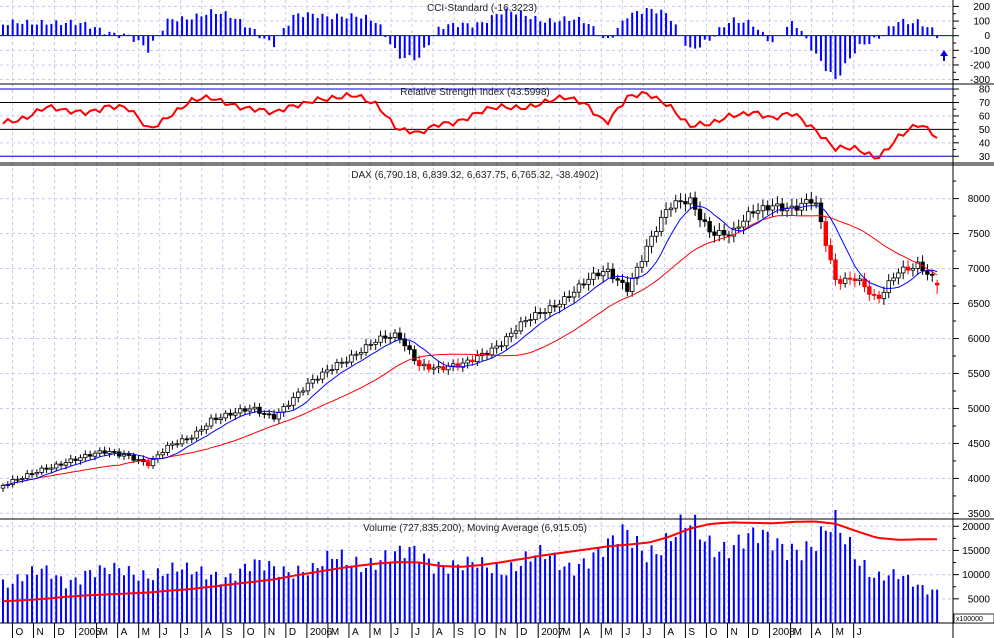 Image resolution: width=994 pixels, height=638 pixels. Describe the element at coordinates (985, 116) in the screenshot. I see `y-tick-label: 60` at that location.